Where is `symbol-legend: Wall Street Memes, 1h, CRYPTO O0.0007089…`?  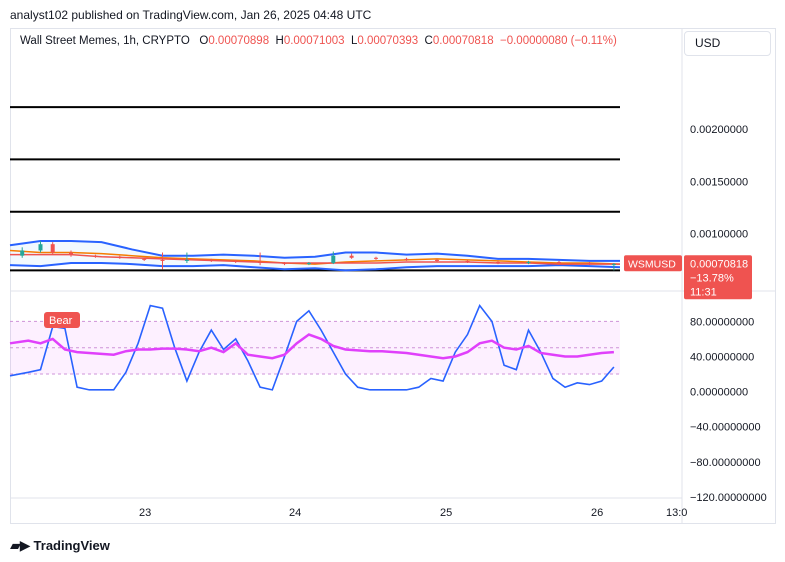 symbol-legend: Wall Street Memes, 1h, CRYPTO O0.0007089… is located at coordinates (318, 41).